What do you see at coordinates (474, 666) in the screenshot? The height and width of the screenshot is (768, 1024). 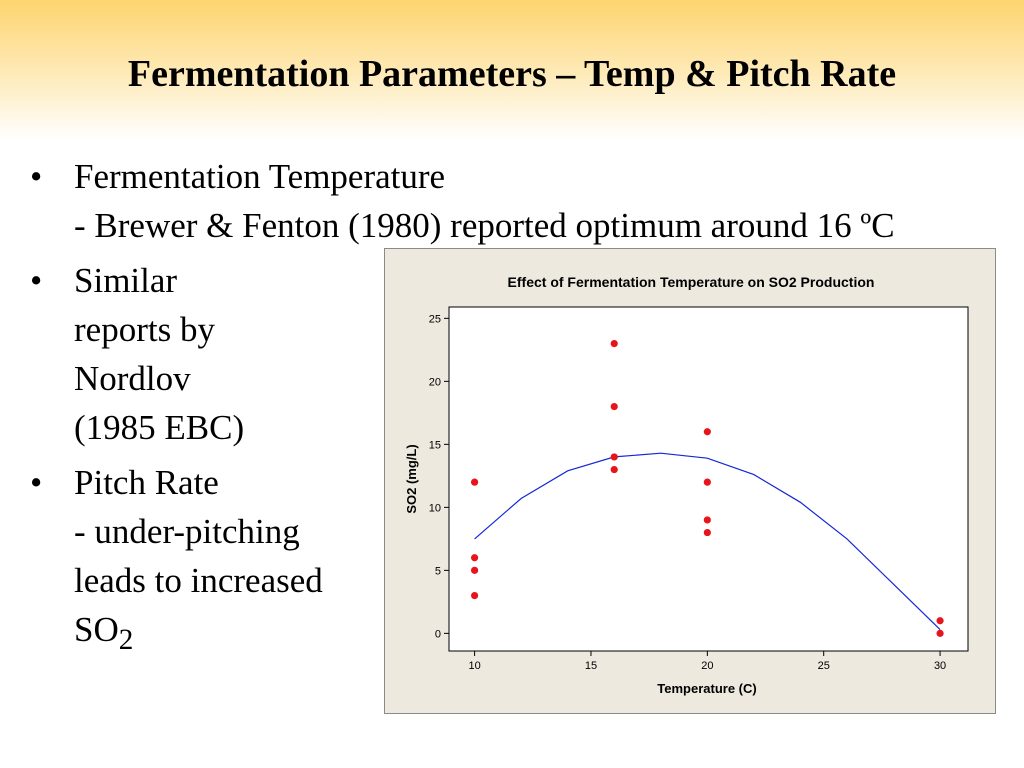 I see `x-tick-label: 10` at bounding box center [474, 666].